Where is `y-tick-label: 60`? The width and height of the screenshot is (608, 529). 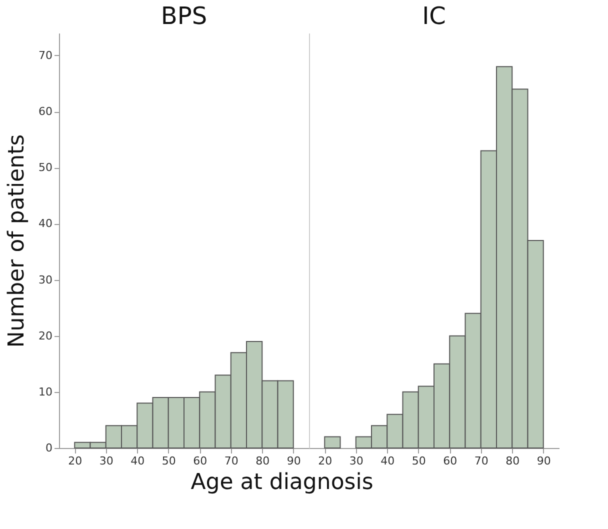
y-tick-label: 60 is located at coordinates (45, 111).